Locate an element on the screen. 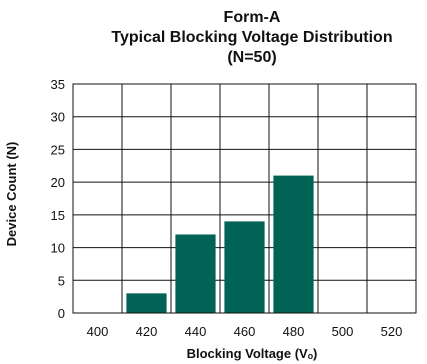 The width and height of the screenshot is (427, 364). y-tick-label: 5 is located at coordinates (61, 280).